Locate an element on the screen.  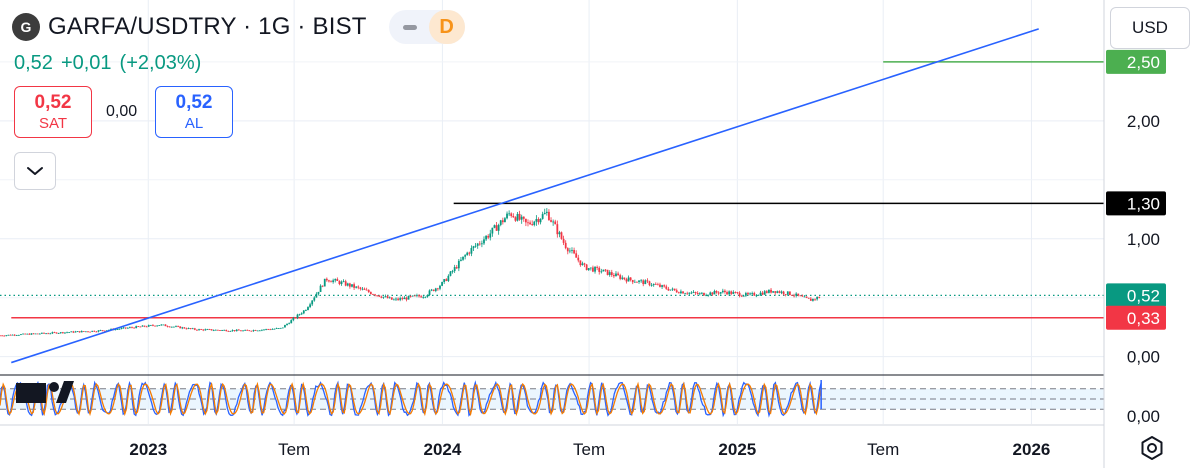
collapse-legend-button is located at coordinates (35, 171).